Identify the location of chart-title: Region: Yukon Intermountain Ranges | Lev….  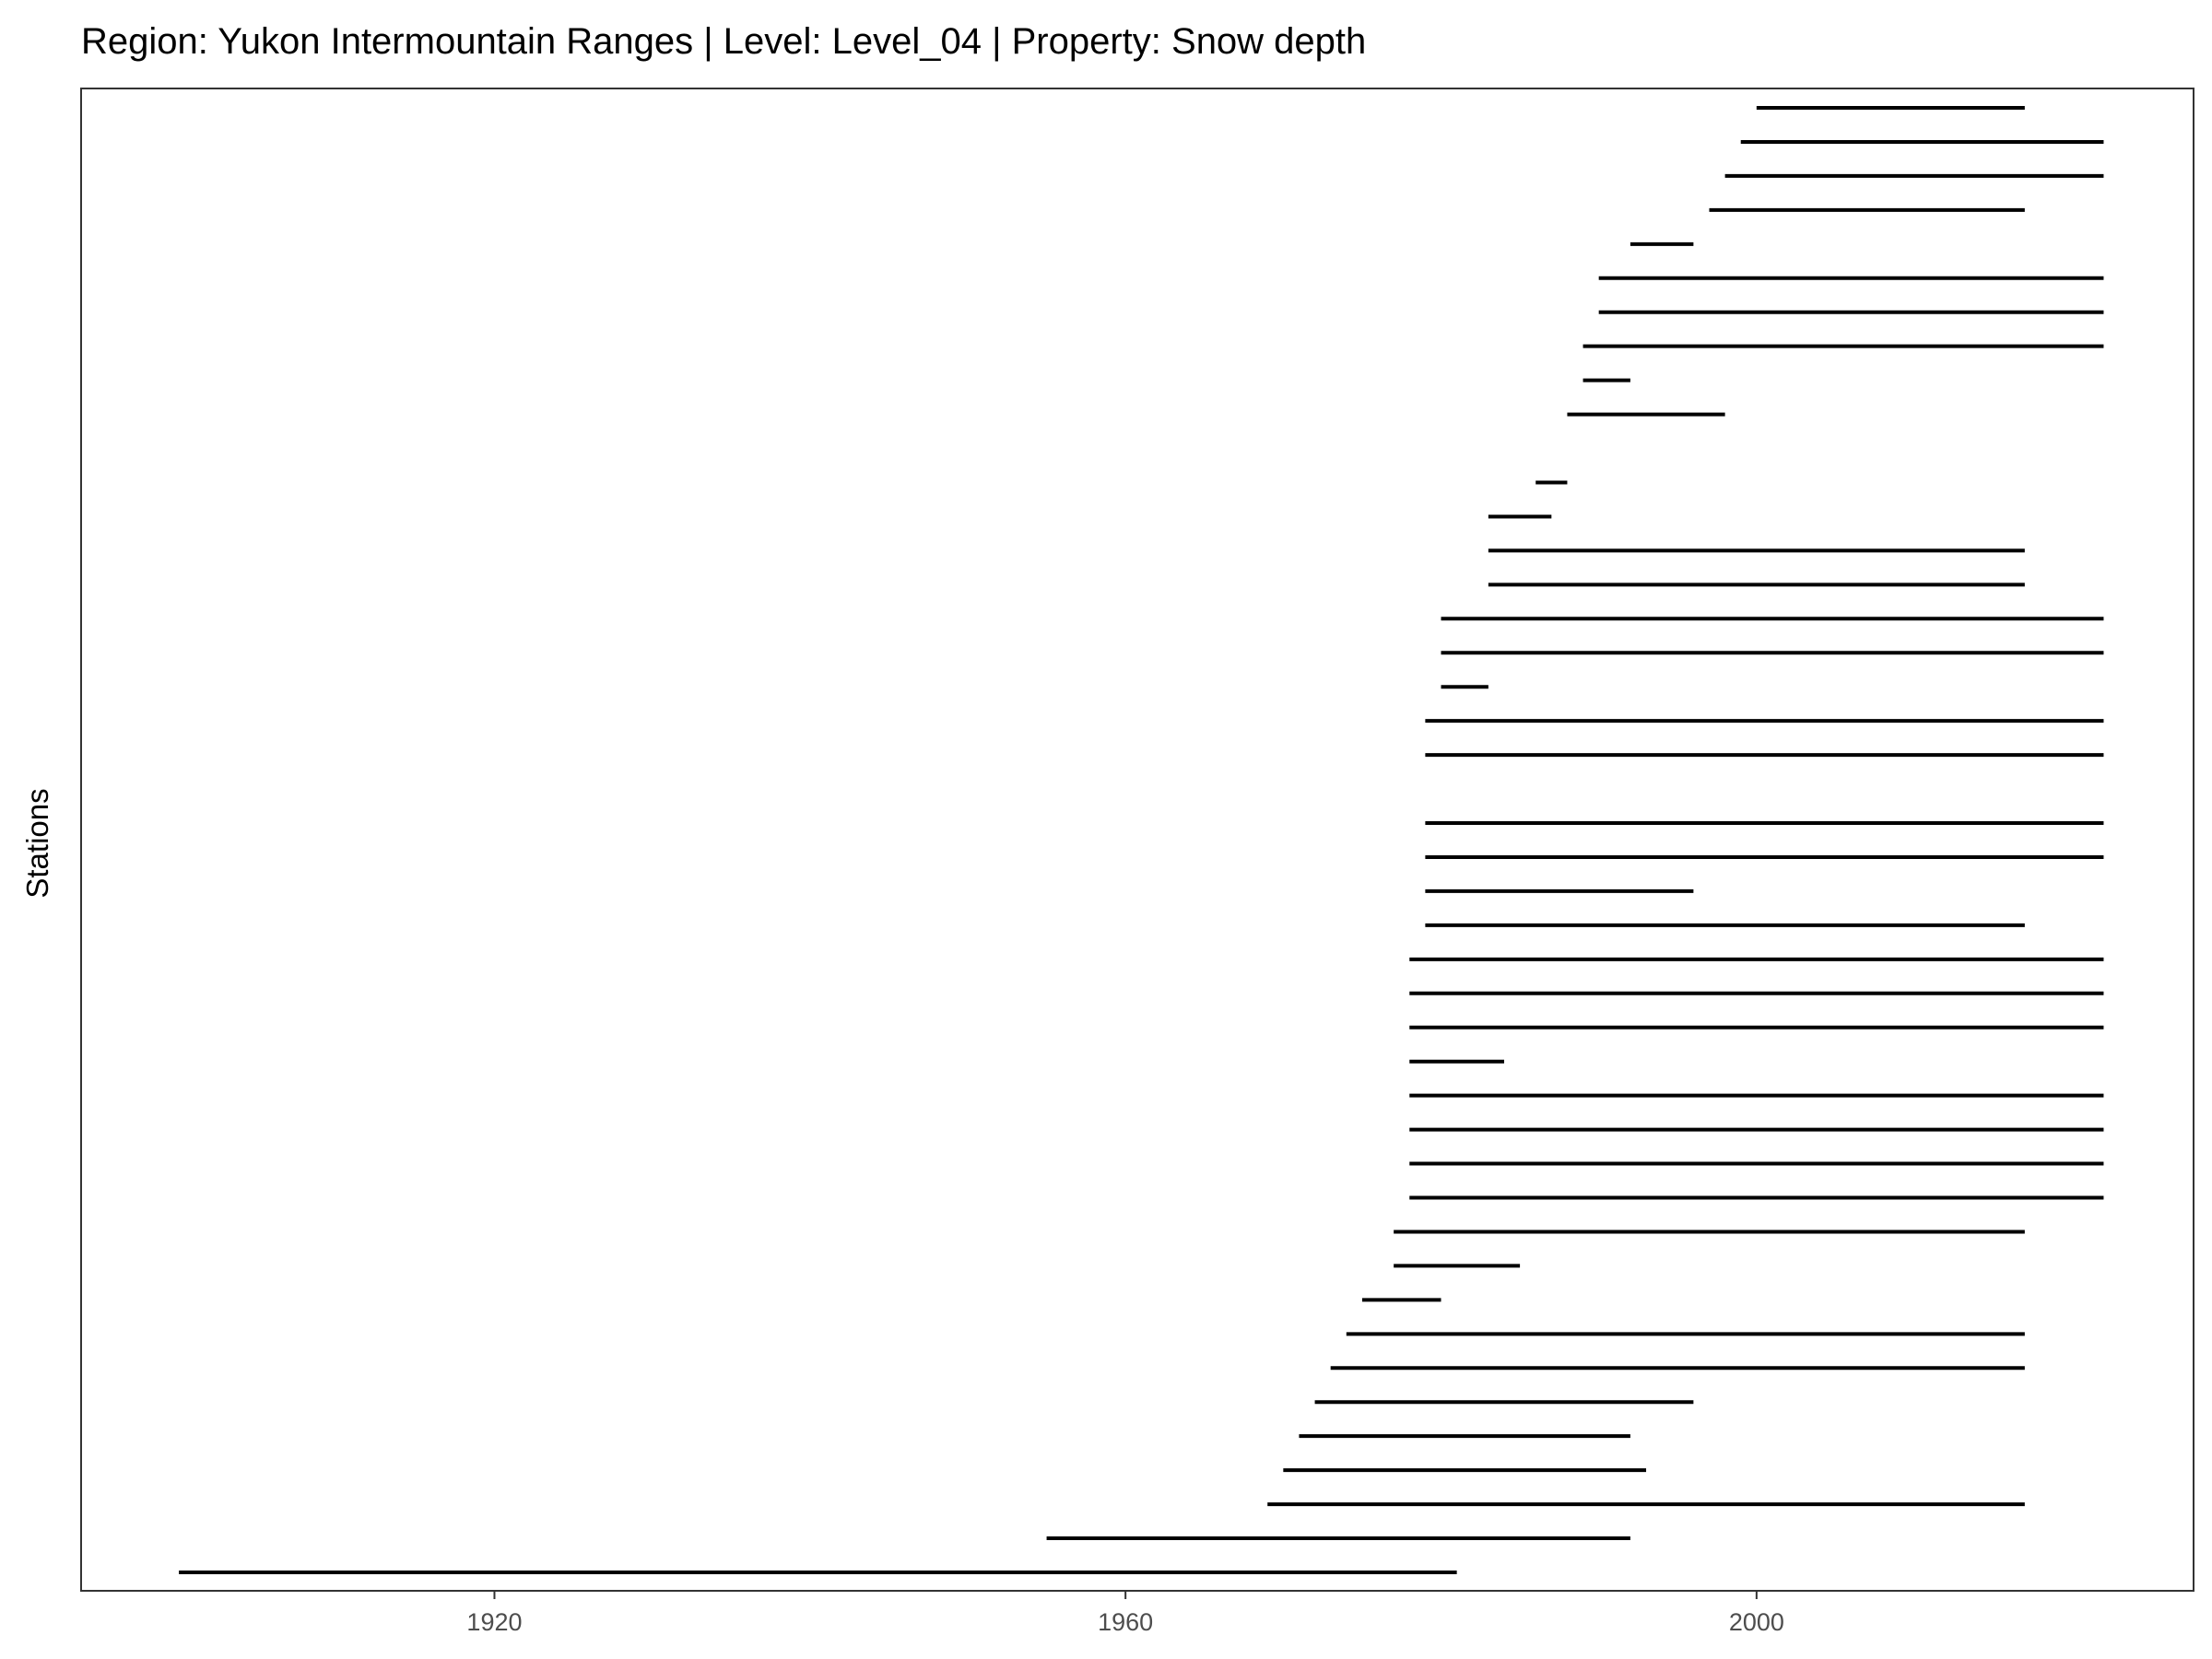
(723, 41).